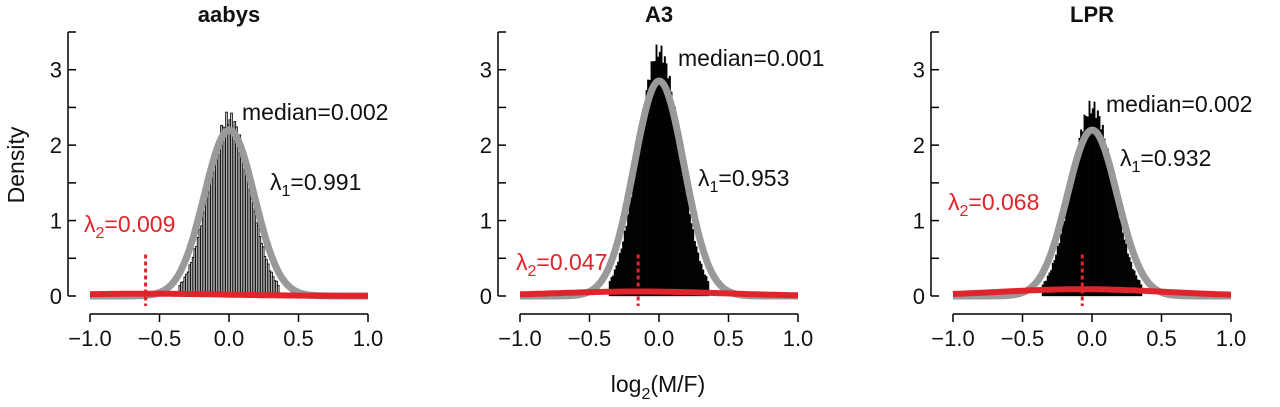 This screenshot has height=407, width=1280. What do you see at coordinates (315, 184) in the screenshot?
I see `lambda1-label: λ1=0.991` at bounding box center [315, 184].